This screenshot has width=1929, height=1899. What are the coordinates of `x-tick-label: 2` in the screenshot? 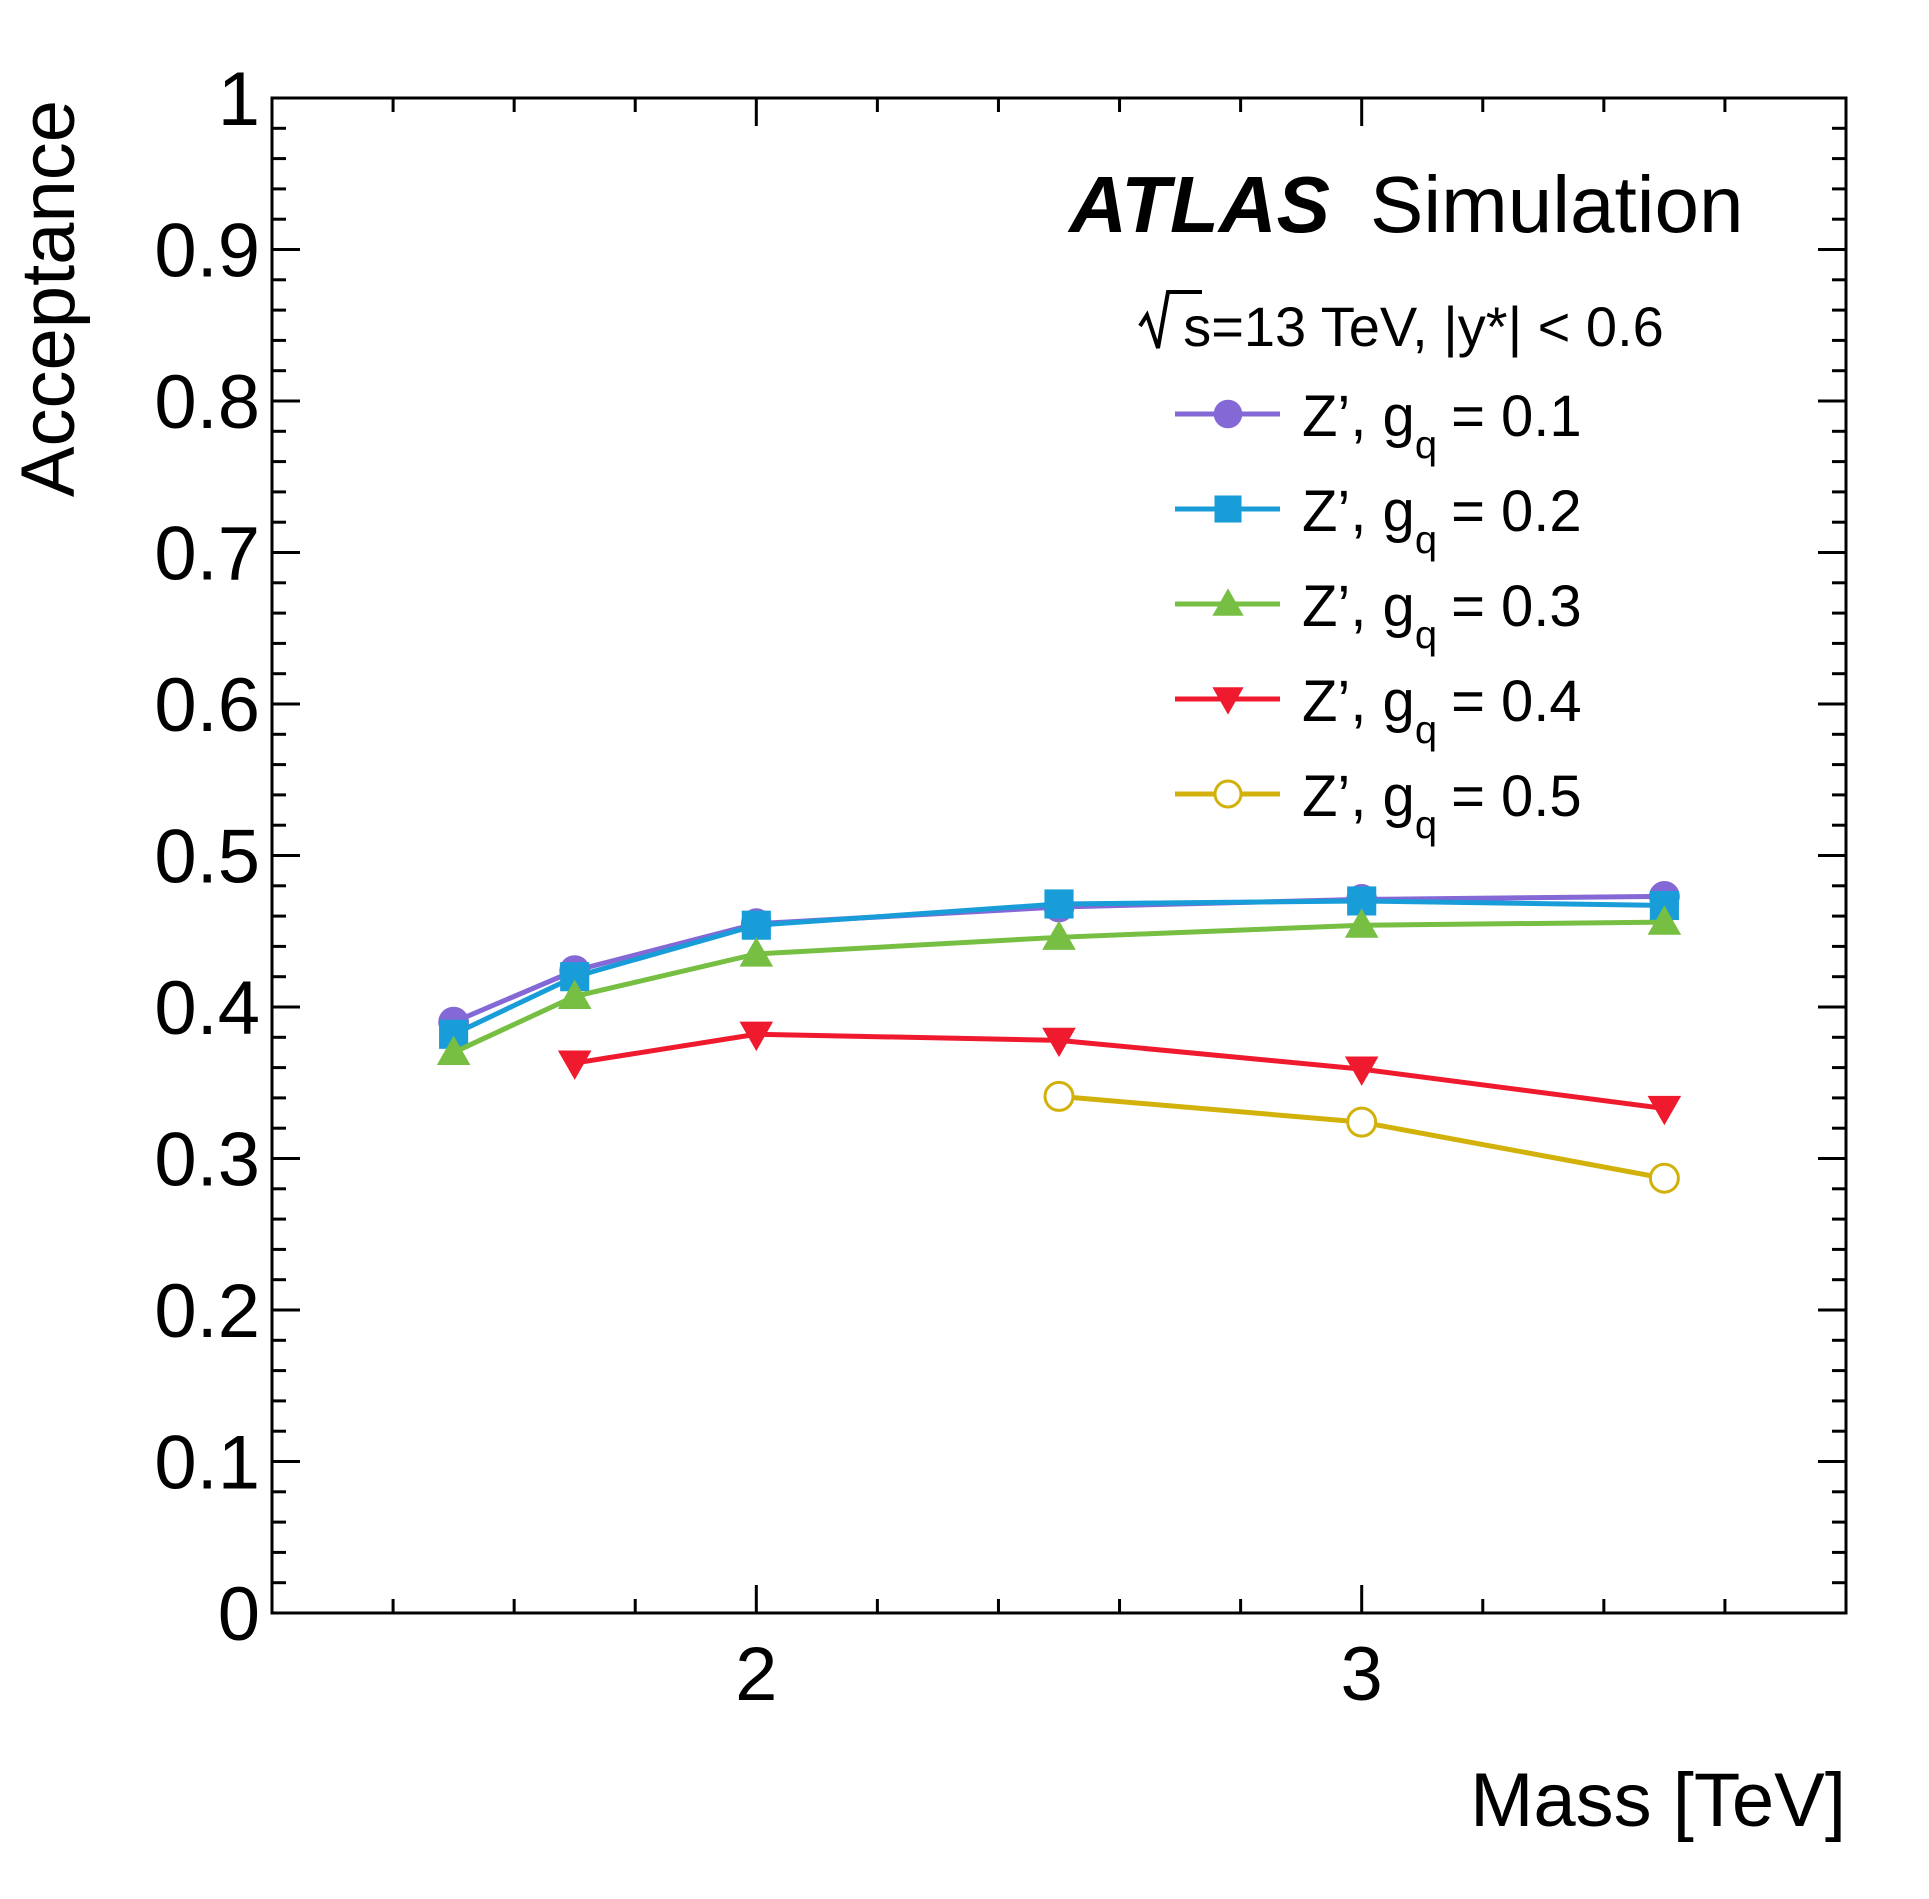 It's located at (756, 1674).